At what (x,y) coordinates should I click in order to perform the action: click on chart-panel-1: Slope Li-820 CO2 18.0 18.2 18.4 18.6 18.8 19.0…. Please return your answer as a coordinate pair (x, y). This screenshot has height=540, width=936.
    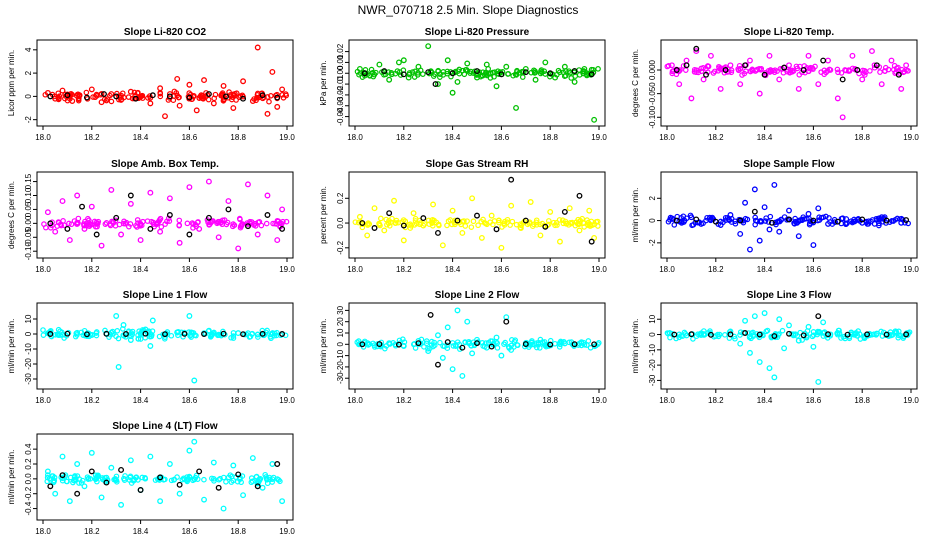
    Looking at the image, I should click on (151, 84).